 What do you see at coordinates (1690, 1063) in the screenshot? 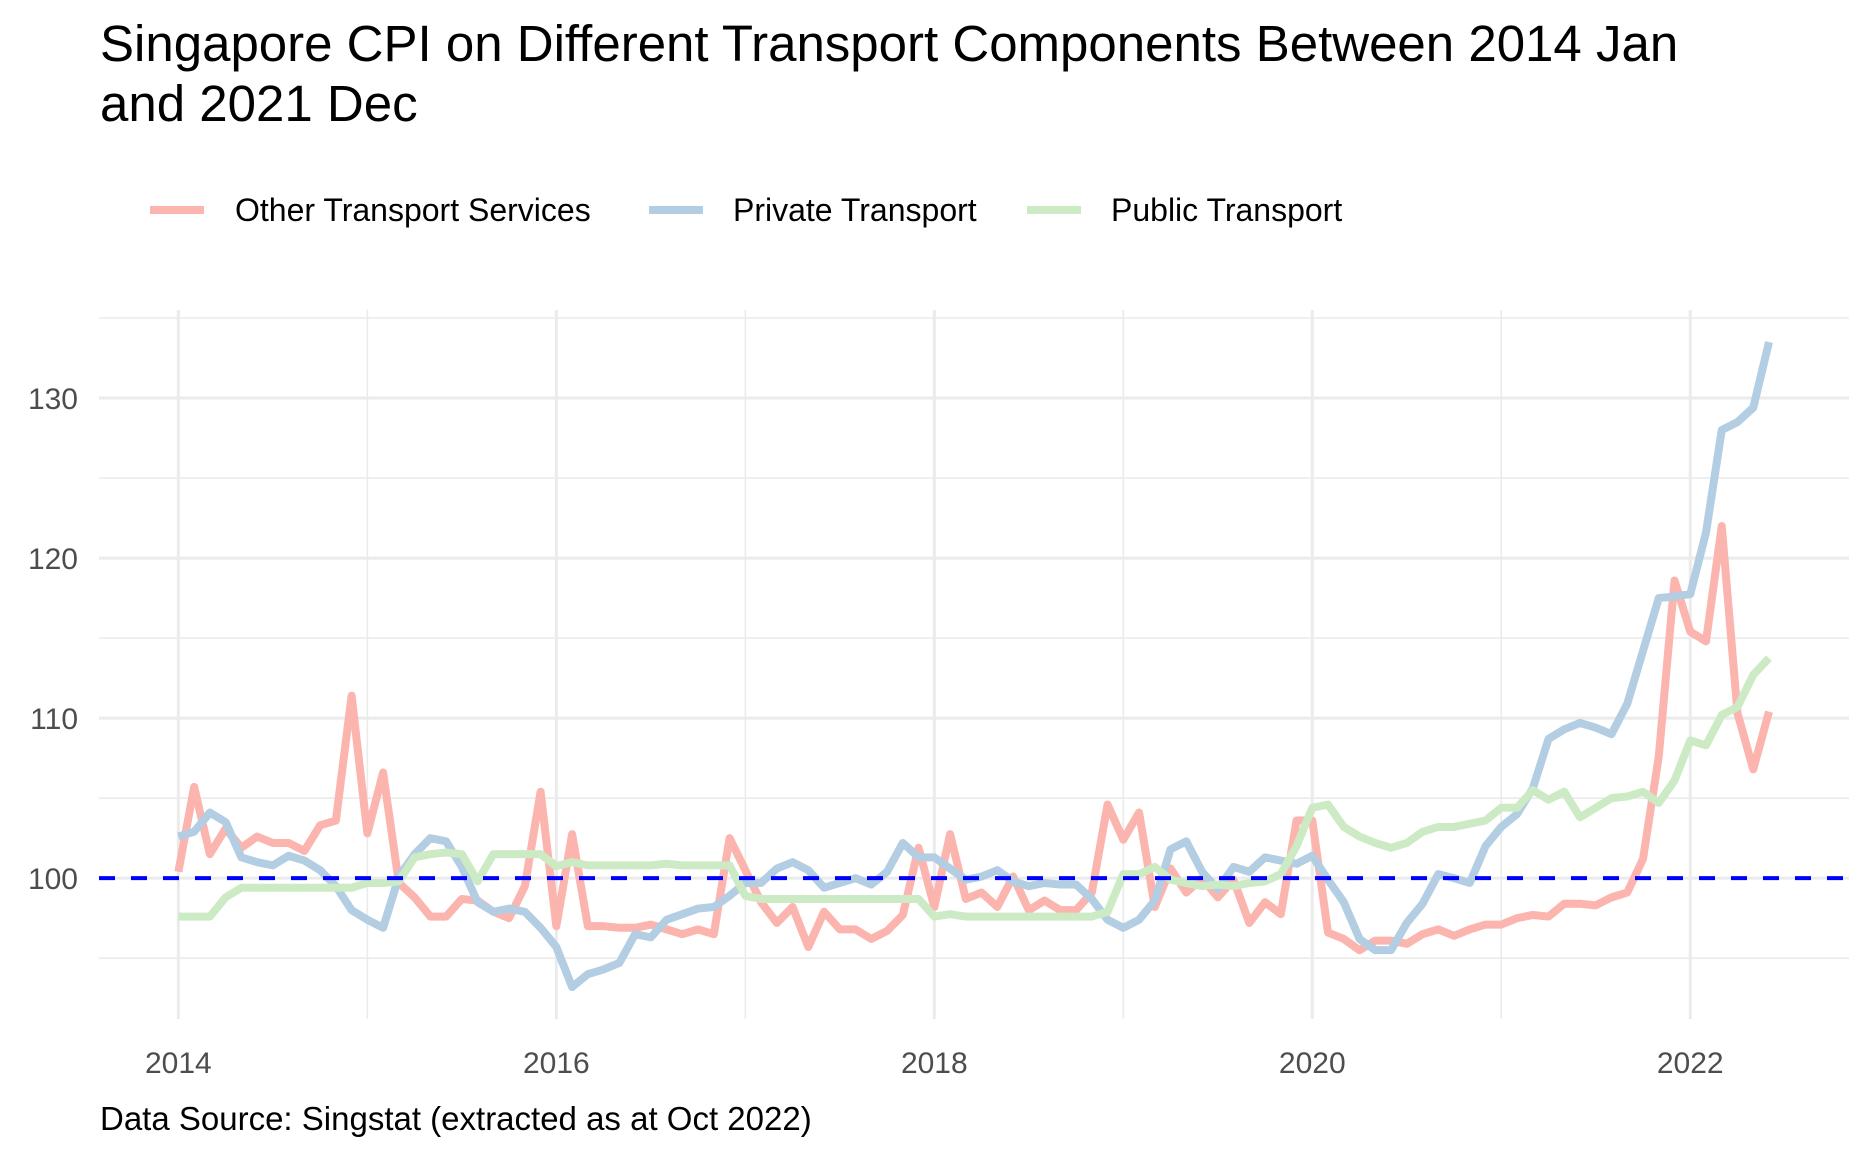
I see `x-tick-label: 2022` at bounding box center [1690, 1063].